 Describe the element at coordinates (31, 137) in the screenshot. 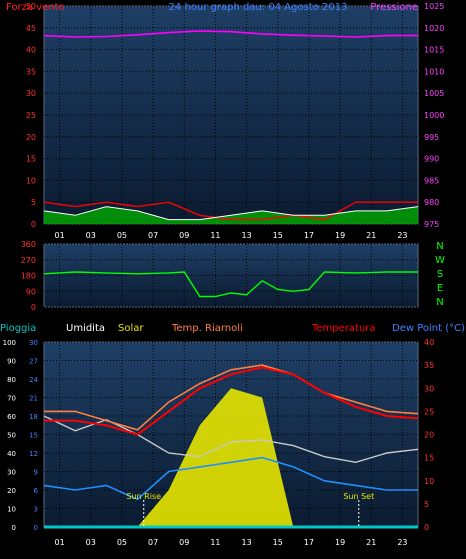

I see `y-tick-left: 20` at that location.